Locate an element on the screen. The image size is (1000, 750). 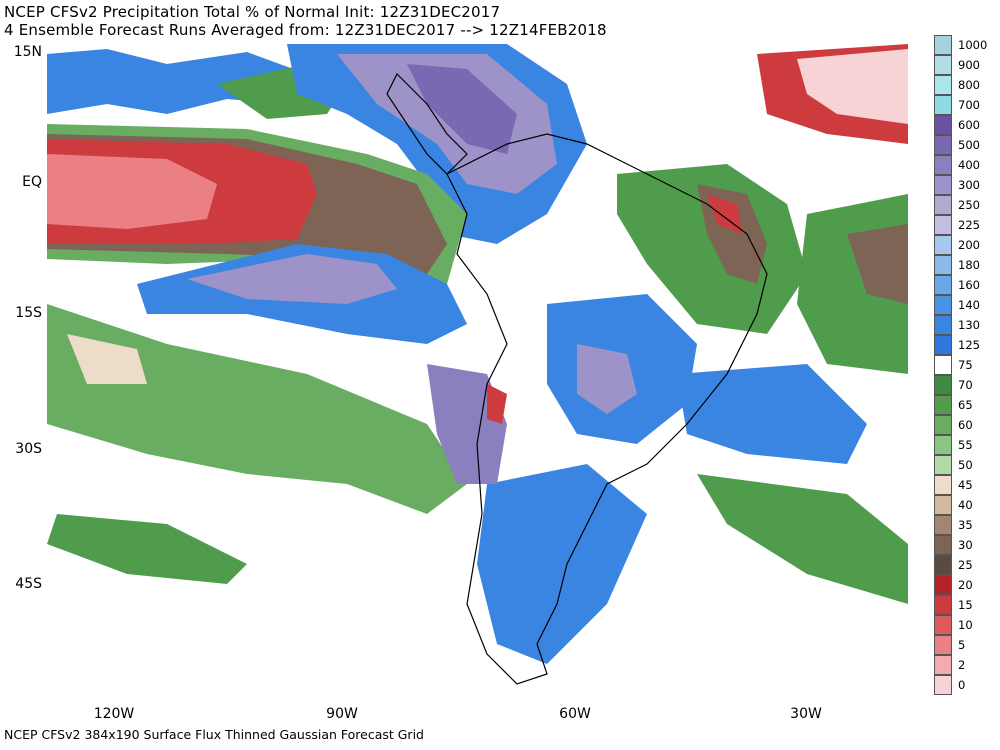
legend-label: 40 is located at coordinates (965, 505).